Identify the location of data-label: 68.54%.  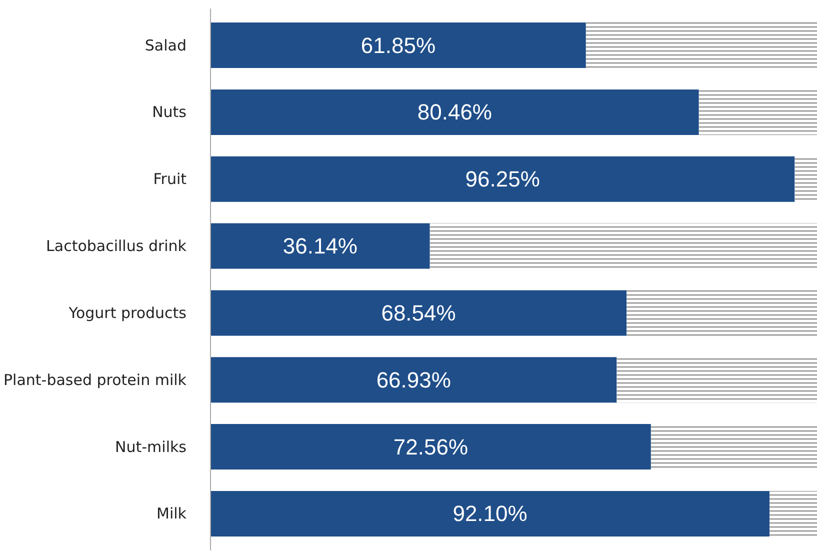
(418, 313).